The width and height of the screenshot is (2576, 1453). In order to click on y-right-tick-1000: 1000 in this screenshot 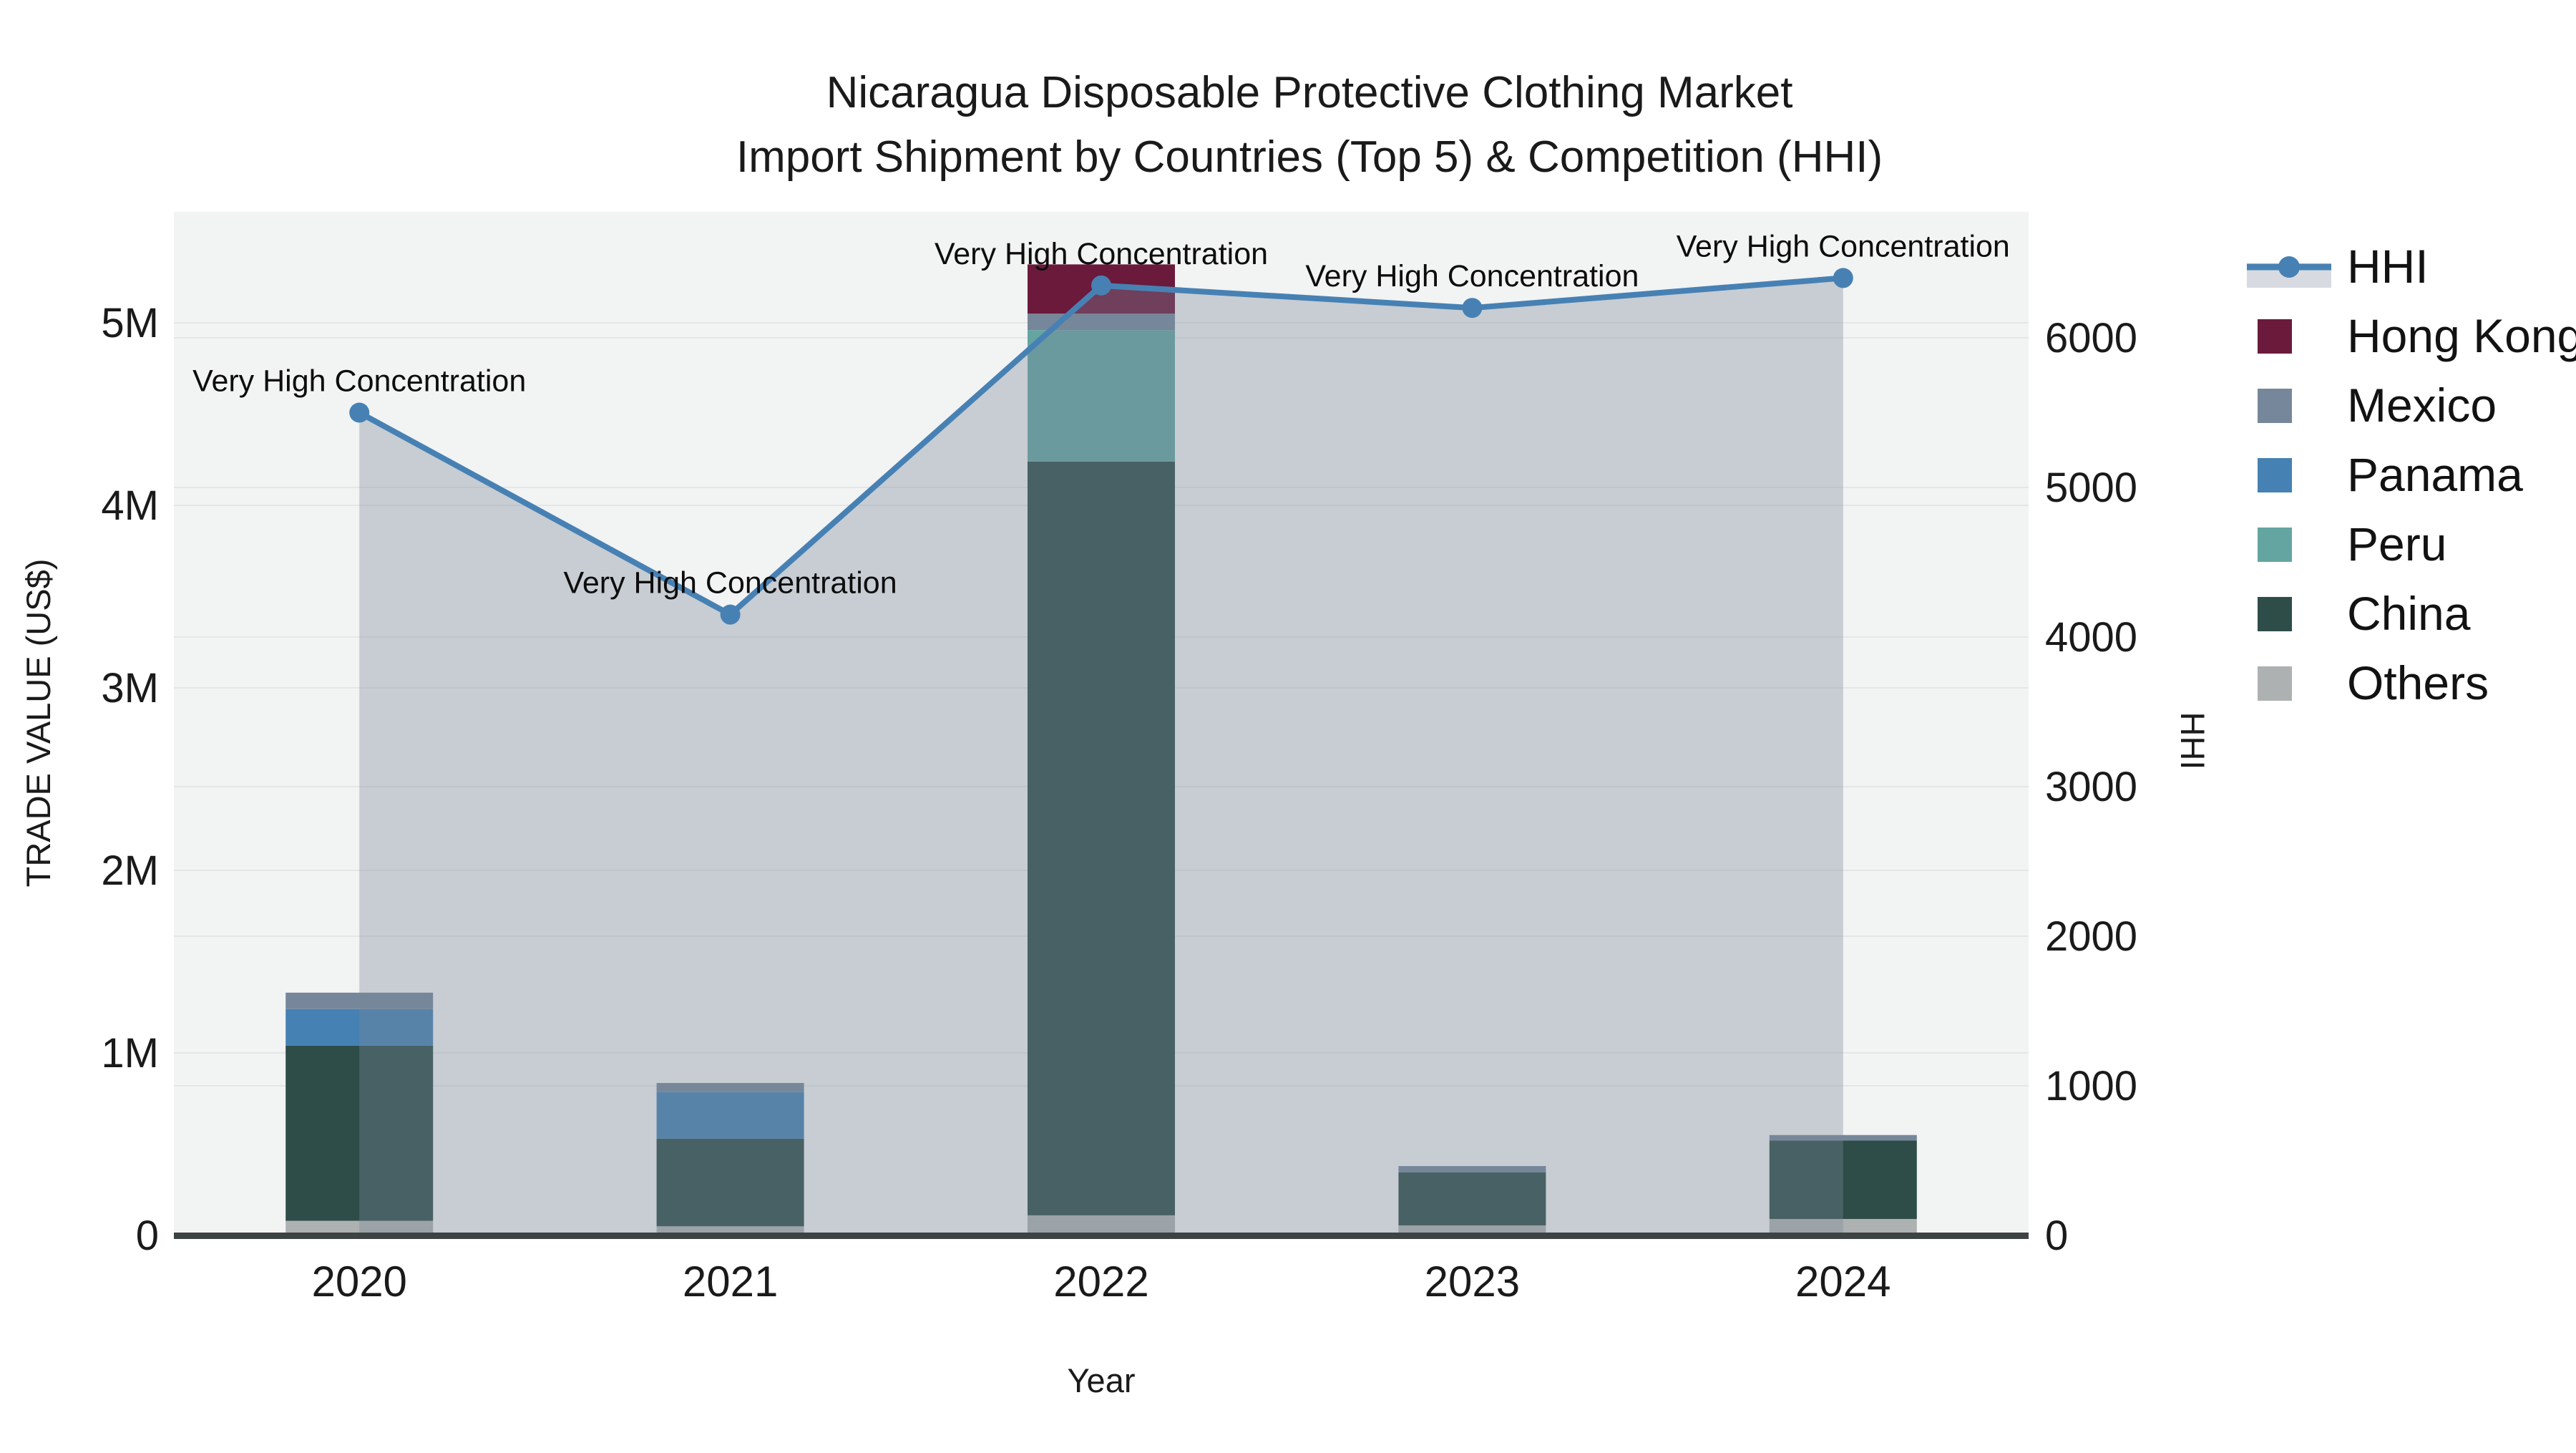, I will do `click(2091, 1086)`.